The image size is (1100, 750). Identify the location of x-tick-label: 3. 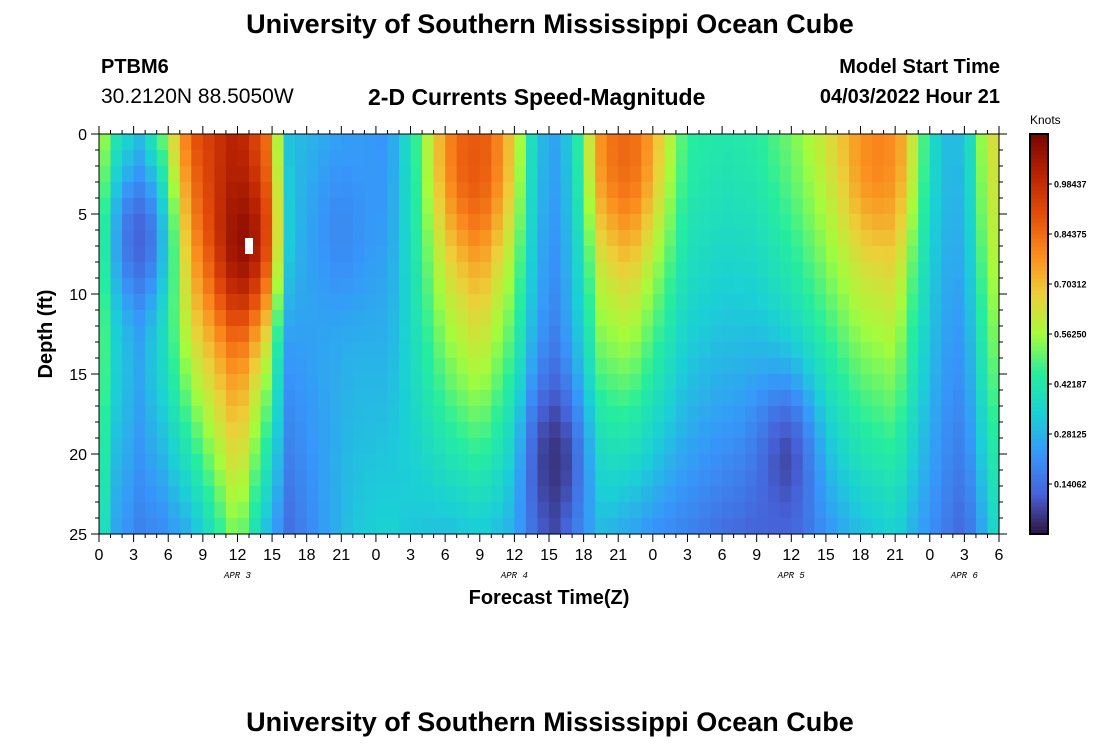
(133, 555).